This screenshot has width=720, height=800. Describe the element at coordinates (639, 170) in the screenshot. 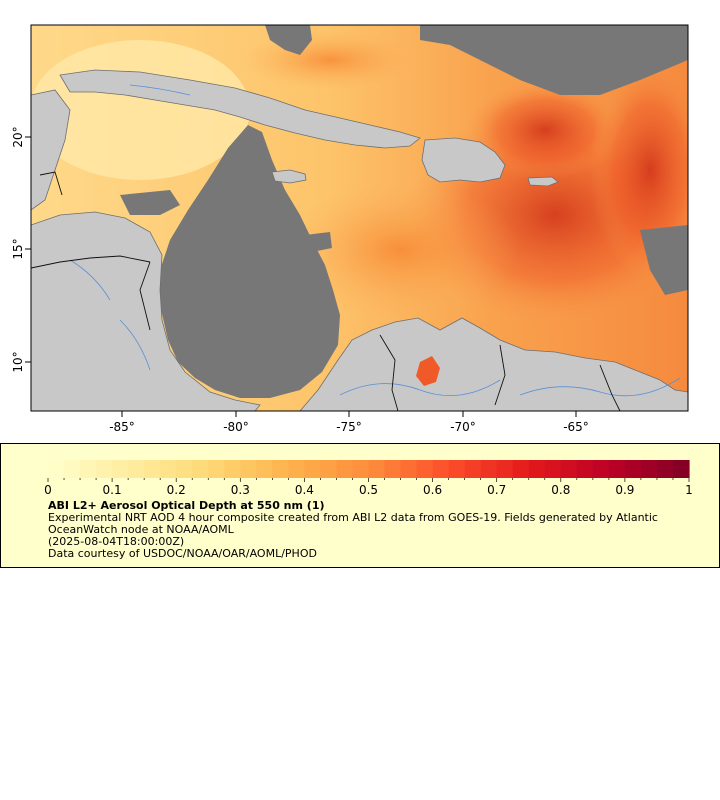

I see `aod-hotspot-far-east` at that location.